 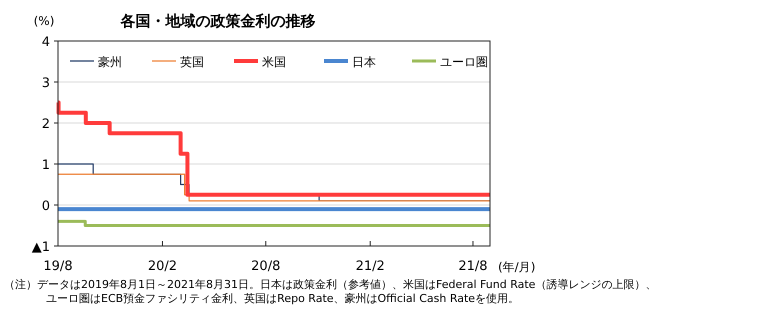 What do you see at coordinates (283, 298) in the screenshot?
I see `text: ユーロ圏はECB預金ファシリティ金利、英国はRepo Rate、豪州はOfficial Cash Rateを使用。` at bounding box center [283, 298].